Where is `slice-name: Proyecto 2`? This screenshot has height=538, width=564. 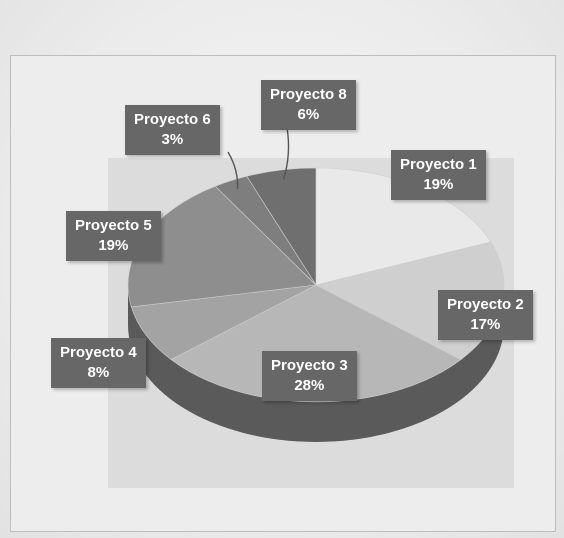 slice-name: Proyecto 2 is located at coordinates (485, 304).